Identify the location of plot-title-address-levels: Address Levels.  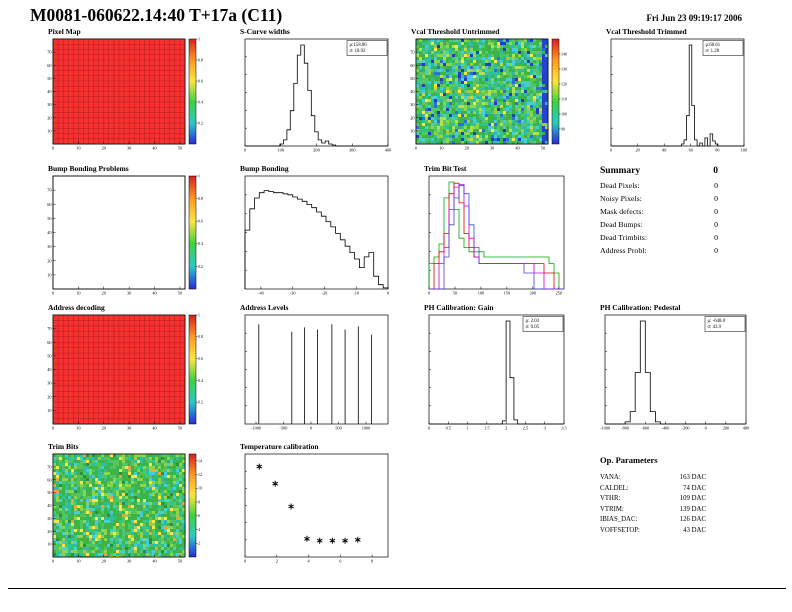
(264, 307).